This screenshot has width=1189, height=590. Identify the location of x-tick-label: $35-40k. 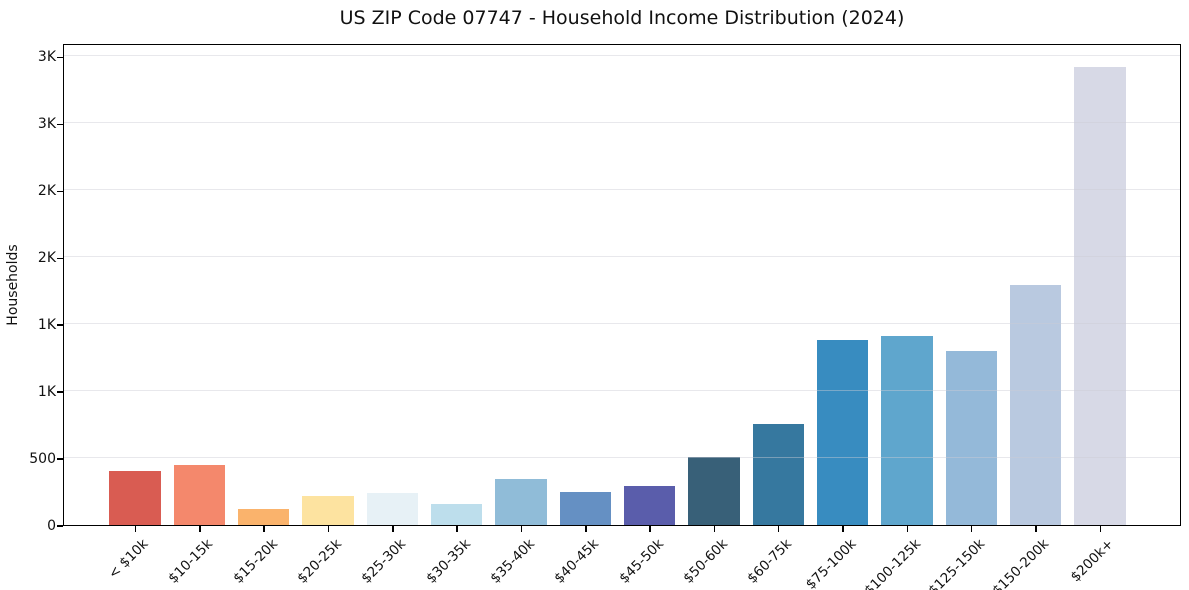
(512, 561).